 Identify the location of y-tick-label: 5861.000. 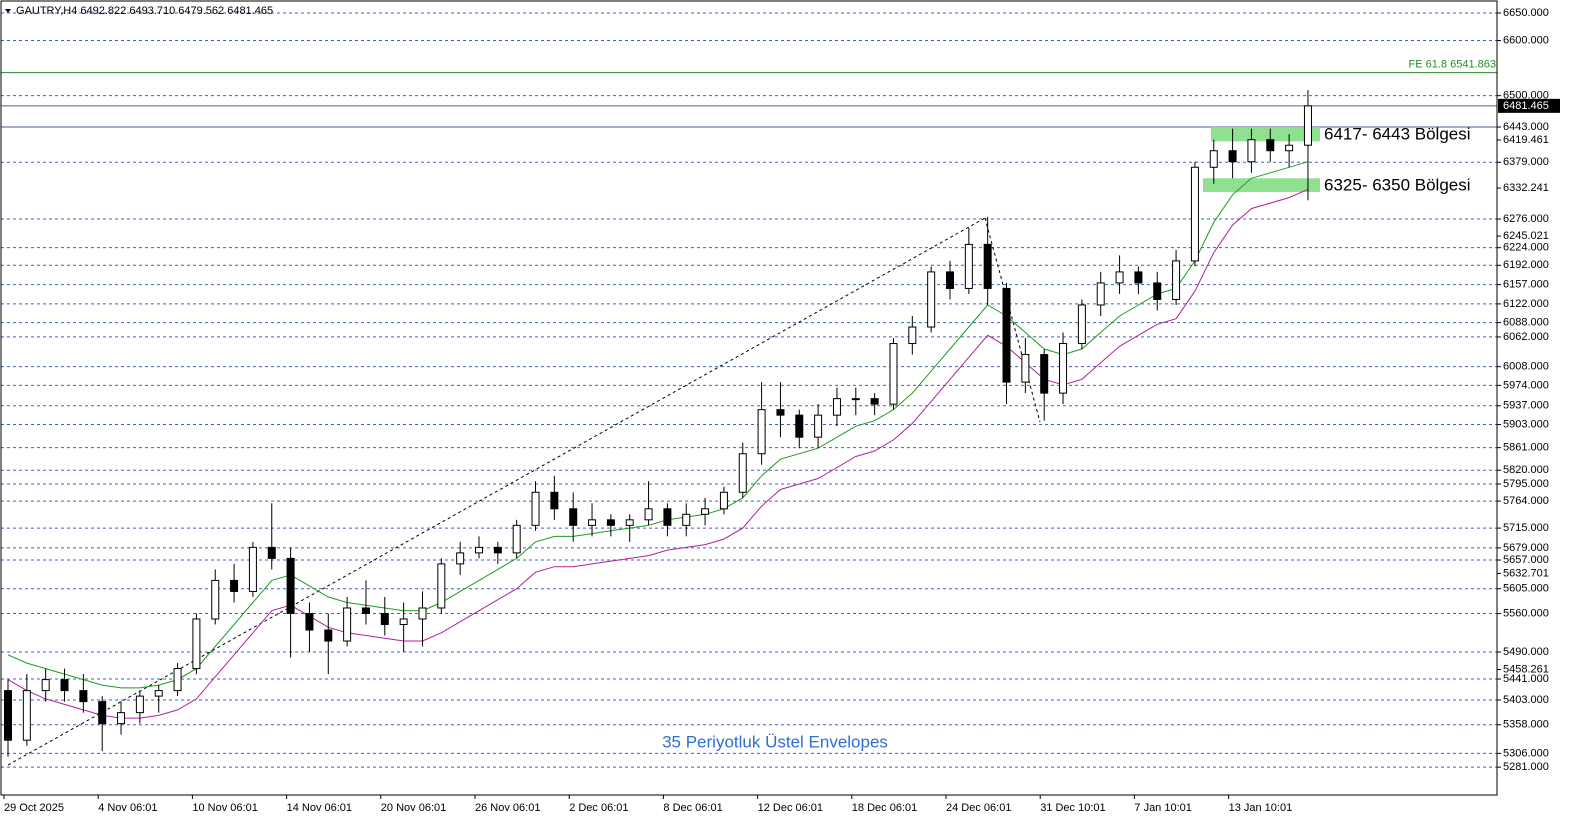
(1526, 448).